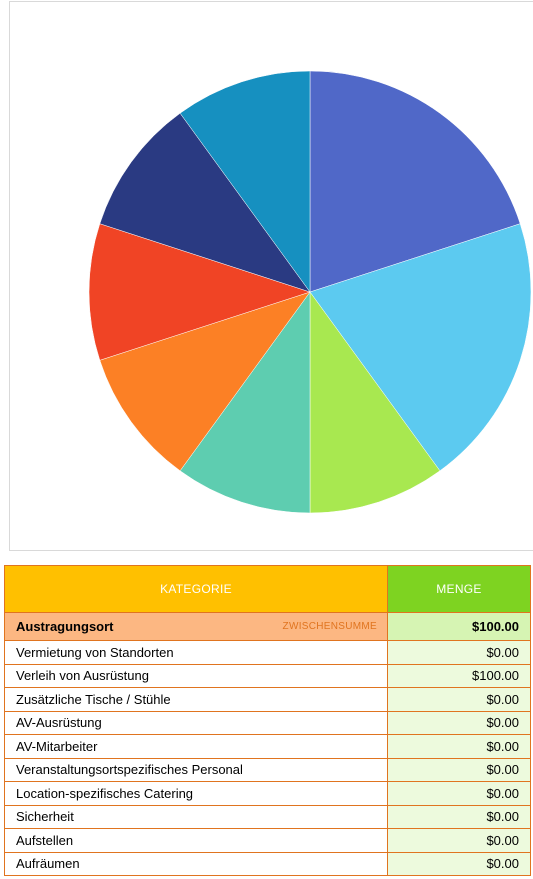 This screenshot has width=533, height=879. I want to click on table-row: Vermietung von Standorten $0.00, so click(267, 652).